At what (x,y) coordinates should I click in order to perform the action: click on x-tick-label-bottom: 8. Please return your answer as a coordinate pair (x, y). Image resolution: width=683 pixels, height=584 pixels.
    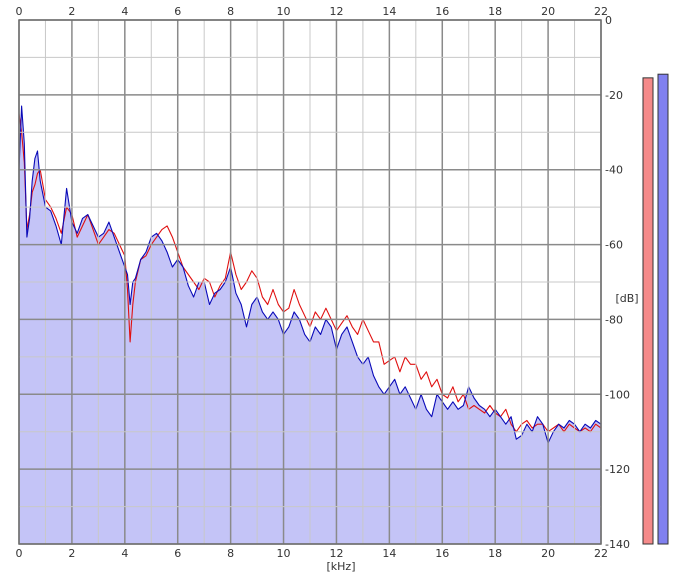
    Looking at the image, I should click on (230, 553).